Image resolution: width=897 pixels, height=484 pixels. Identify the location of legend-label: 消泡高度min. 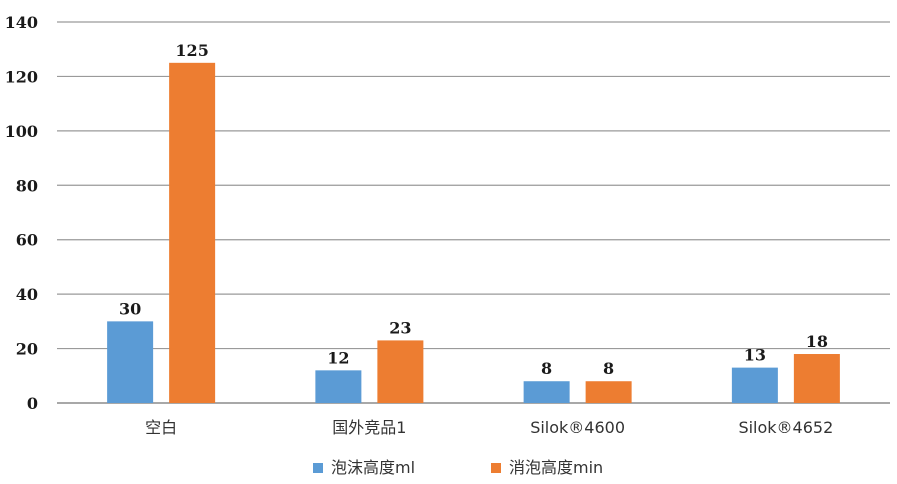
(556, 467).